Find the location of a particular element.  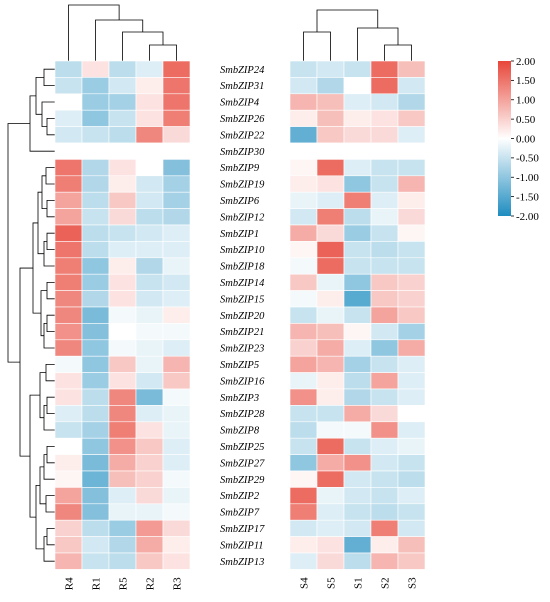

row-label-SmbZIP25: SmbZIP25 is located at coordinates (242, 447).